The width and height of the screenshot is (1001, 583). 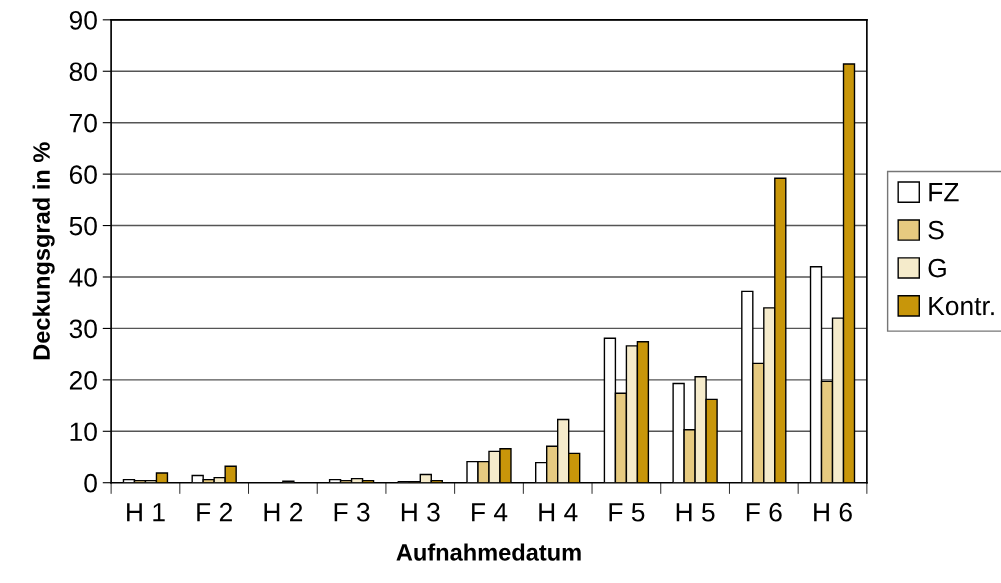 I want to click on x-tick-label: H 2, so click(x=283, y=512).